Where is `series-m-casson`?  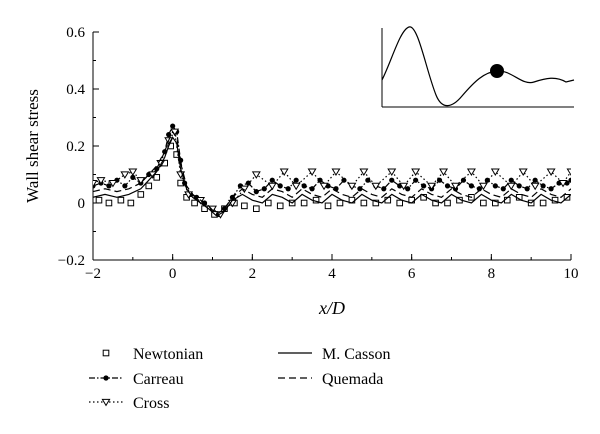
series-m-casson is located at coordinates (332, 176).